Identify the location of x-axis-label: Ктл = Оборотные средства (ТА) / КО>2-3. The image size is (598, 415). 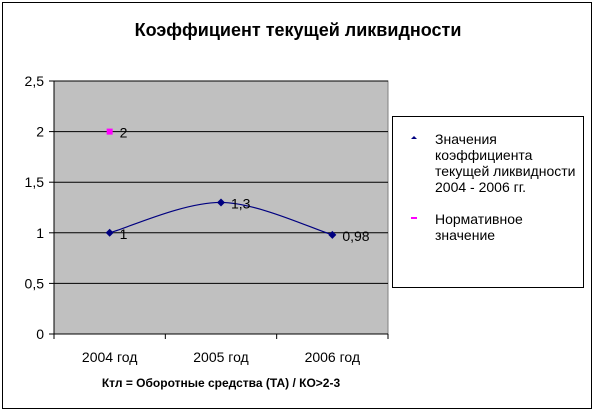
(221, 383).